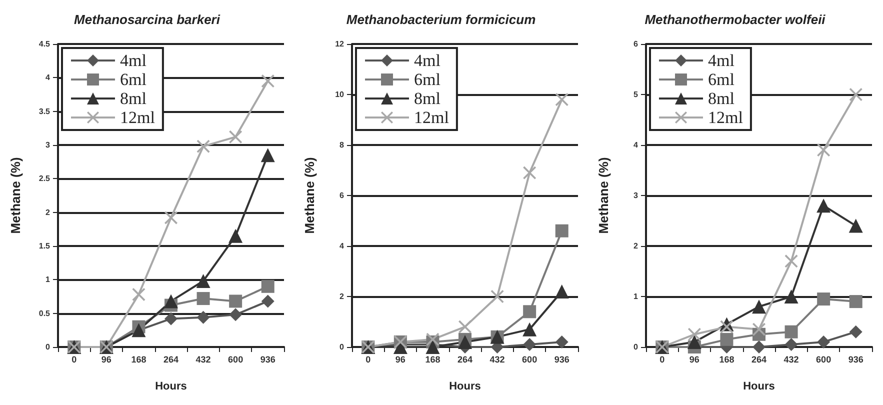 This screenshot has height=405, width=883. What do you see at coordinates (340, 44) in the screenshot?
I see `y-tick-label: 12` at bounding box center [340, 44].